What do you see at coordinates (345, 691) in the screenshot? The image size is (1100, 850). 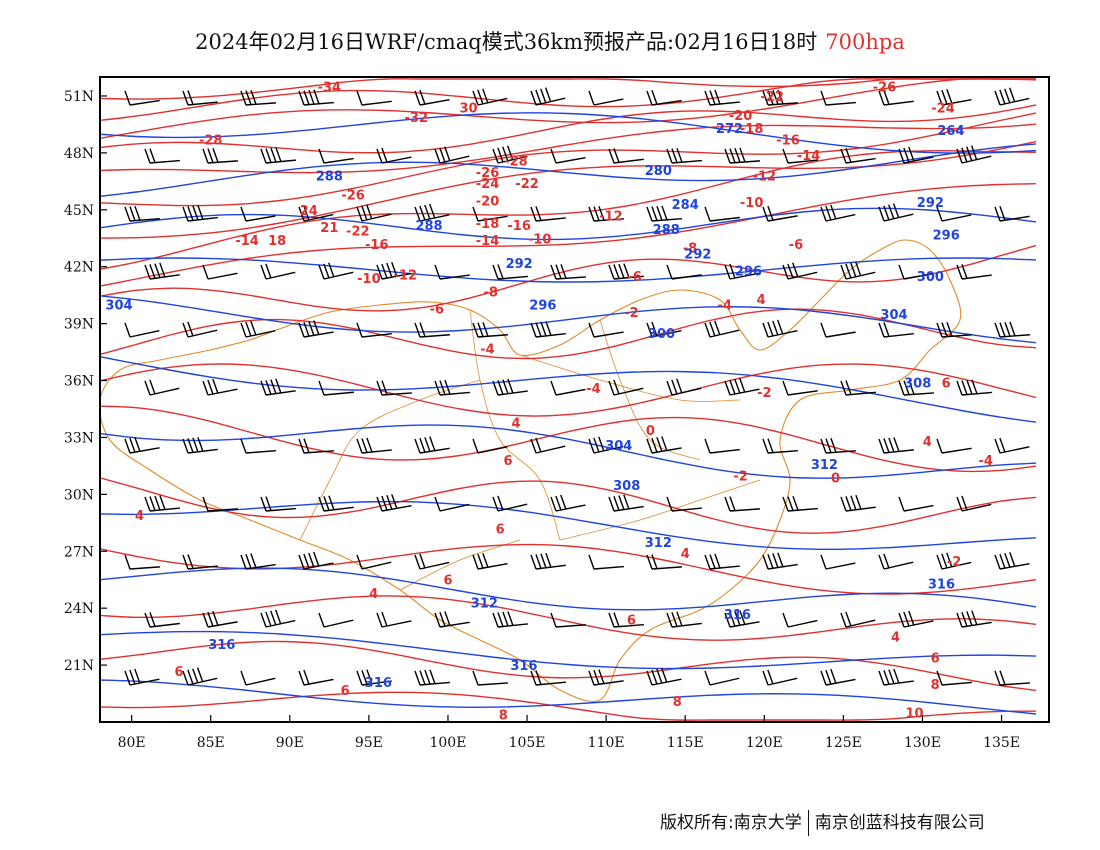 I see `temperature-label: 6` at bounding box center [345, 691].